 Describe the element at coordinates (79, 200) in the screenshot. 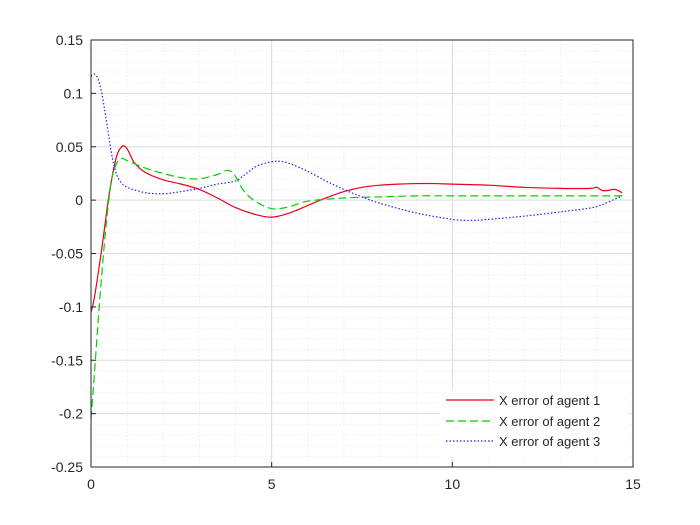

I see `y-tick-label: 0` at that location.